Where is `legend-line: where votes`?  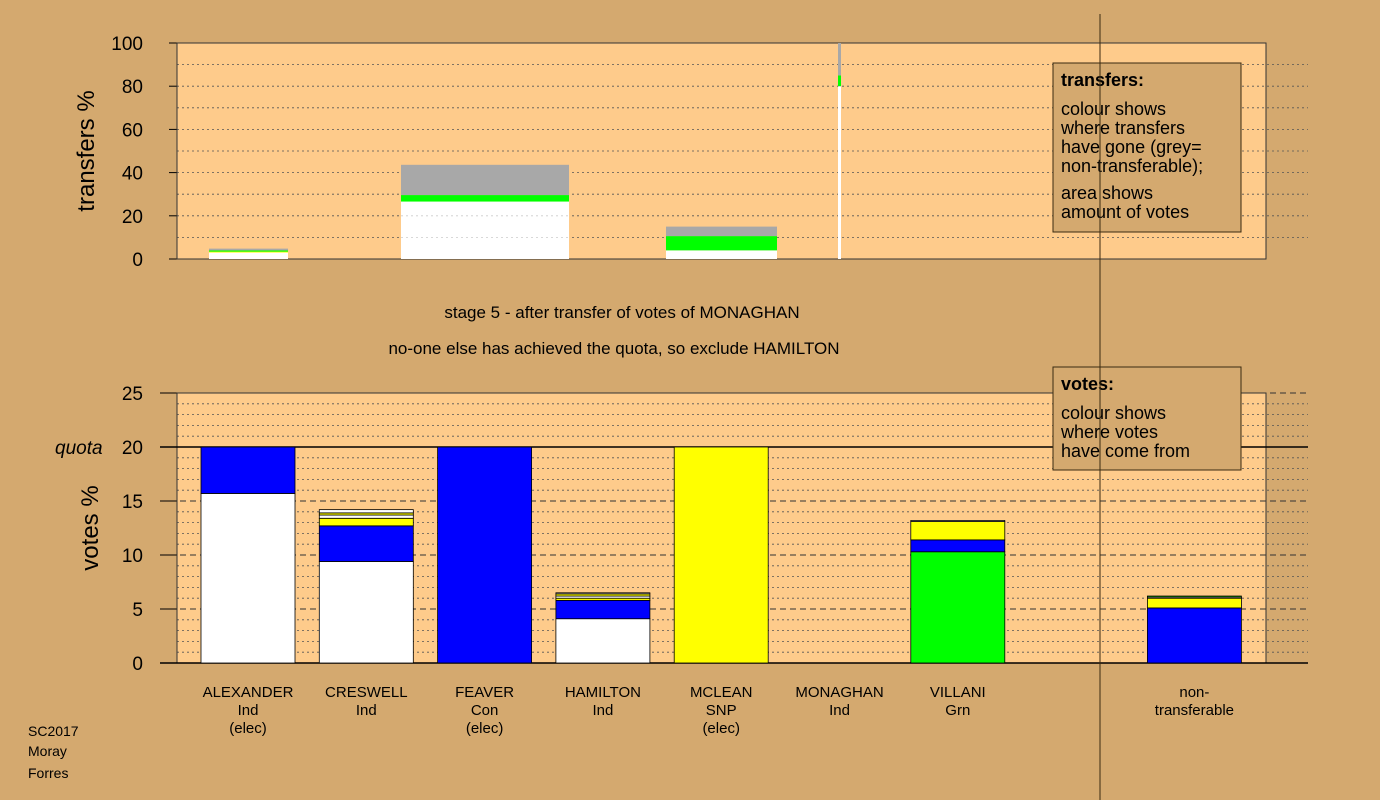
legend-line: where votes is located at coordinates (1109, 432).